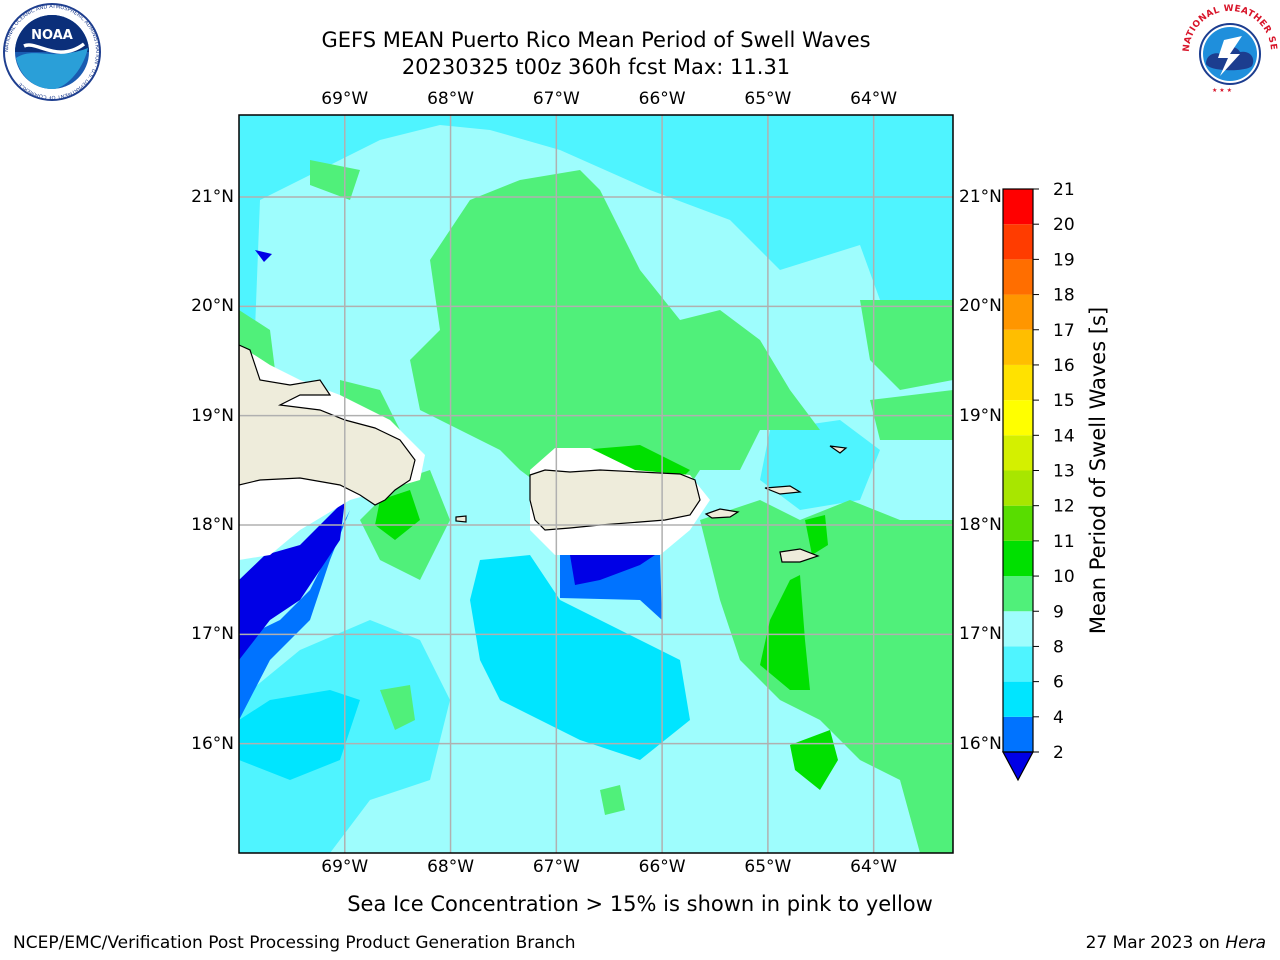 This screenshot has width=1280, height=960. Describe the element at coordinates (980, 197) in the screenshot. I see `lat-label-right: 21°N` at that location.